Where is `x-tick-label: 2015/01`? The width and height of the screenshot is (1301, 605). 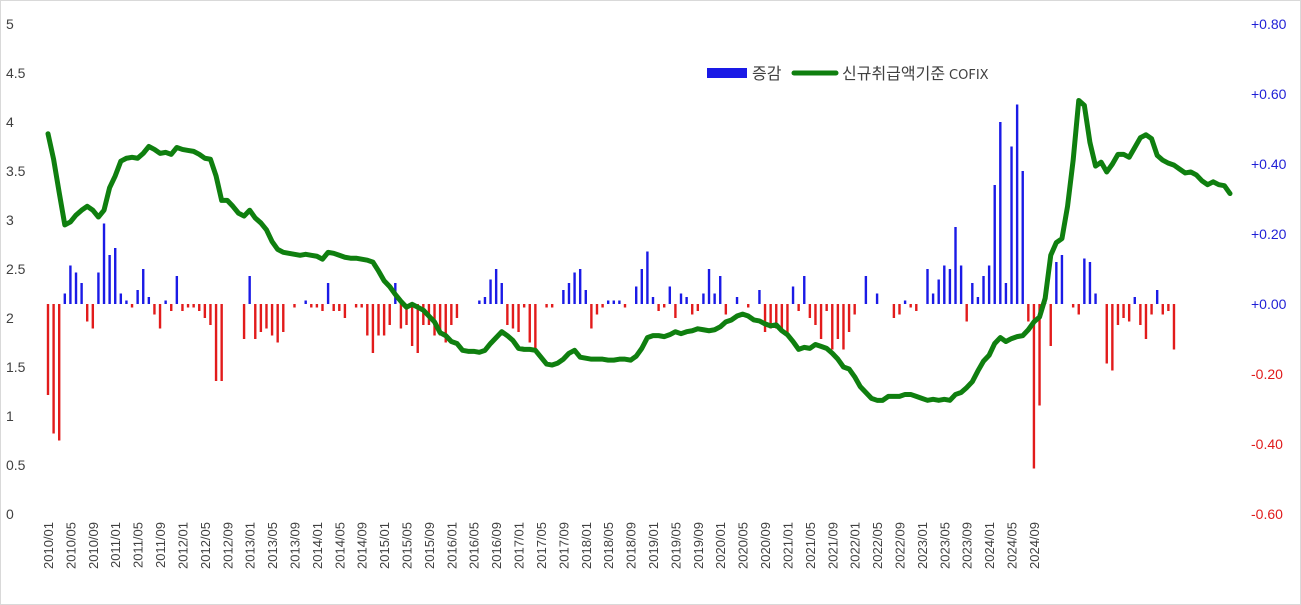 x-tick-label: 2015/01 is located at coordinates (384, 545).